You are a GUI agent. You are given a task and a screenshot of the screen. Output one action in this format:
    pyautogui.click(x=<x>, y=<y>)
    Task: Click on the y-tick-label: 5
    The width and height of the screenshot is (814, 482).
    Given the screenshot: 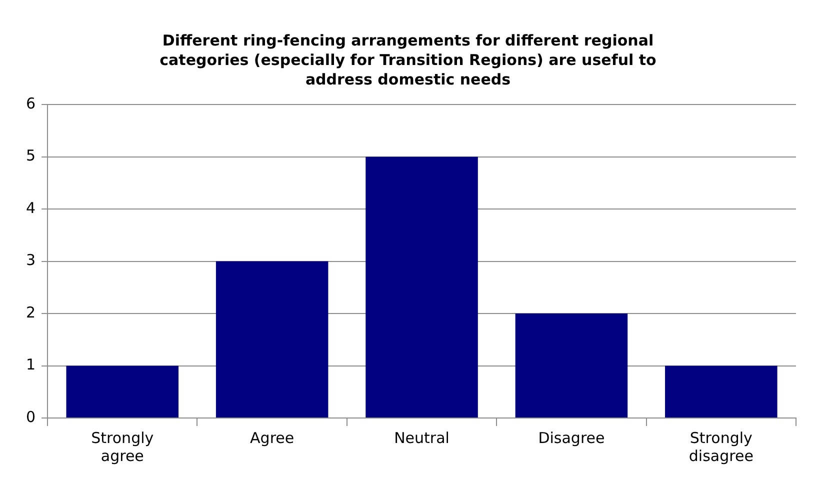 What is the action you would take?
    pyautogui.click(x=31, y=155)
    